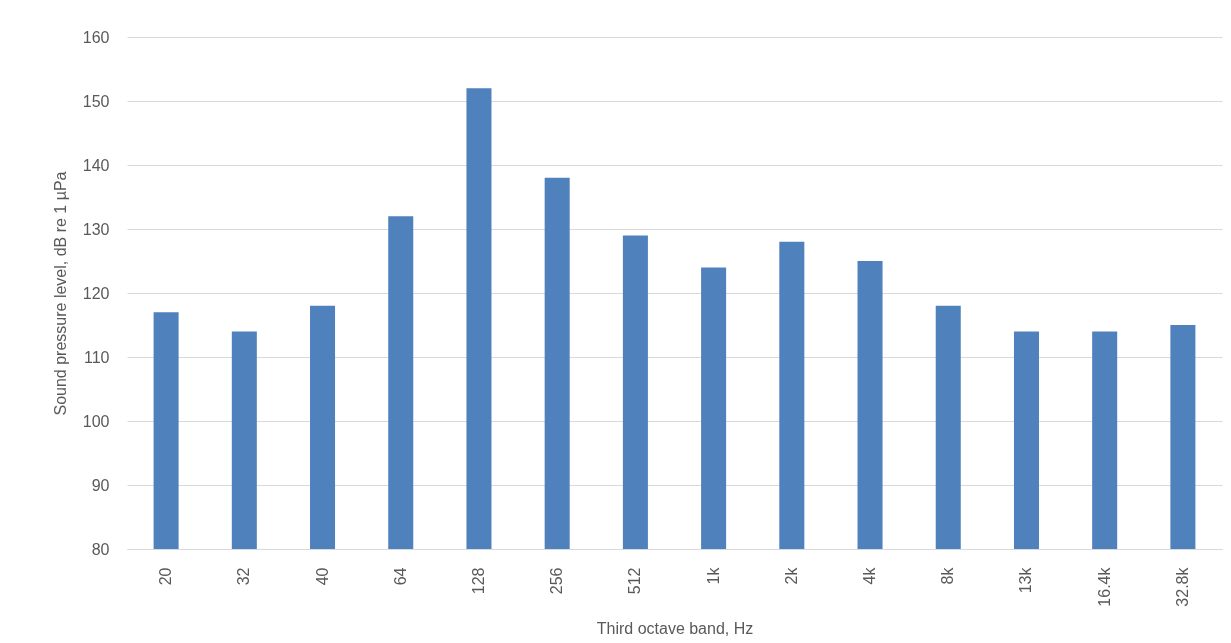 Image resolution: width=1231 pixels, height=643 pixels. What do you see at coordinates (1026, 580) in the screenshot?
I see `x-tick-label: 13k` at bounding box center [1026, 580].